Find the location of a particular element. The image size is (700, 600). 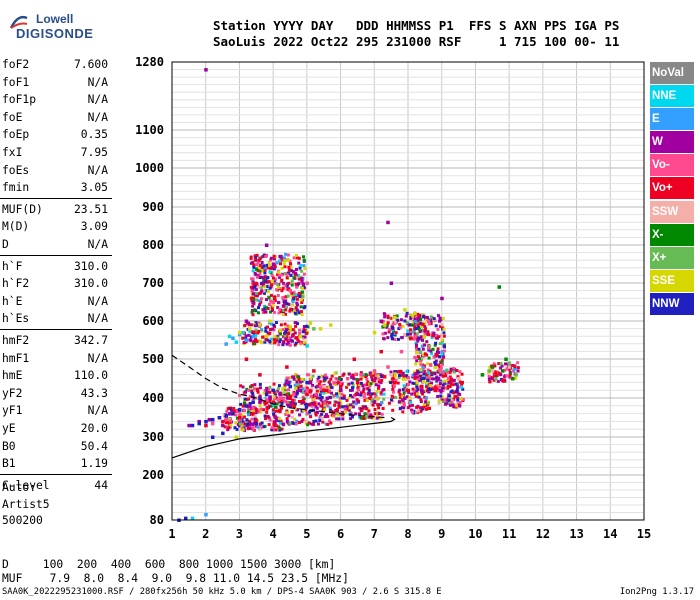

param-row: foEp 0.35 is located at coordinates (56, 135).